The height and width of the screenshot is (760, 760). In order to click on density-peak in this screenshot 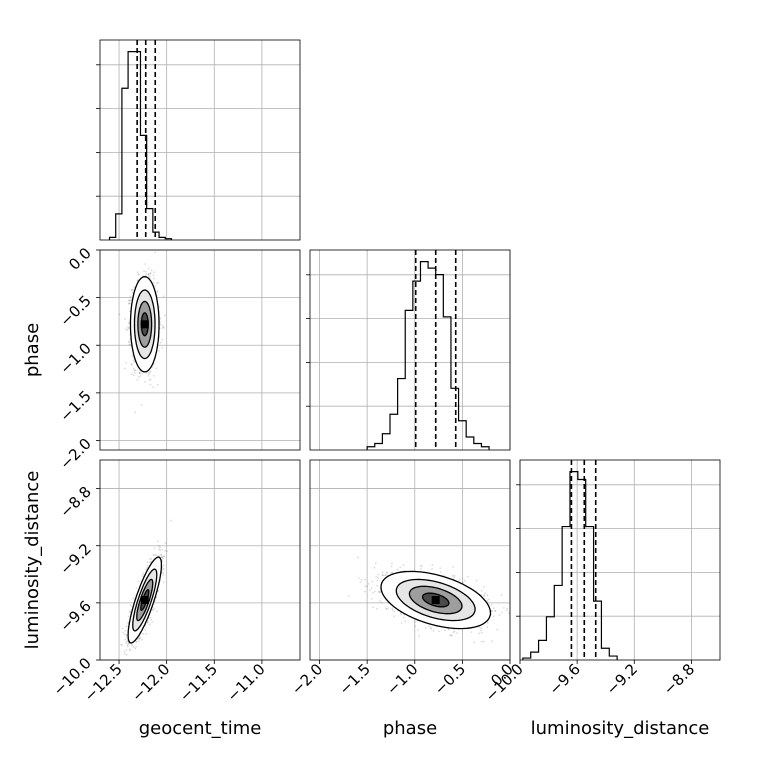, I will do `click(144, 600)`.